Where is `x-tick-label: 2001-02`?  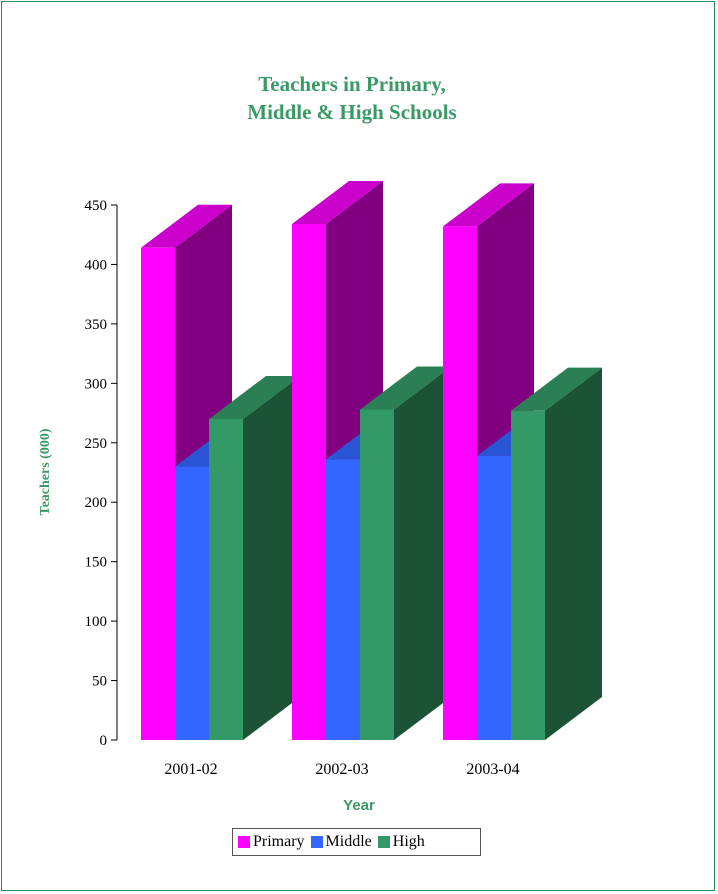 x-tick-label: 2001-02 is located at coordinates (190, 769).